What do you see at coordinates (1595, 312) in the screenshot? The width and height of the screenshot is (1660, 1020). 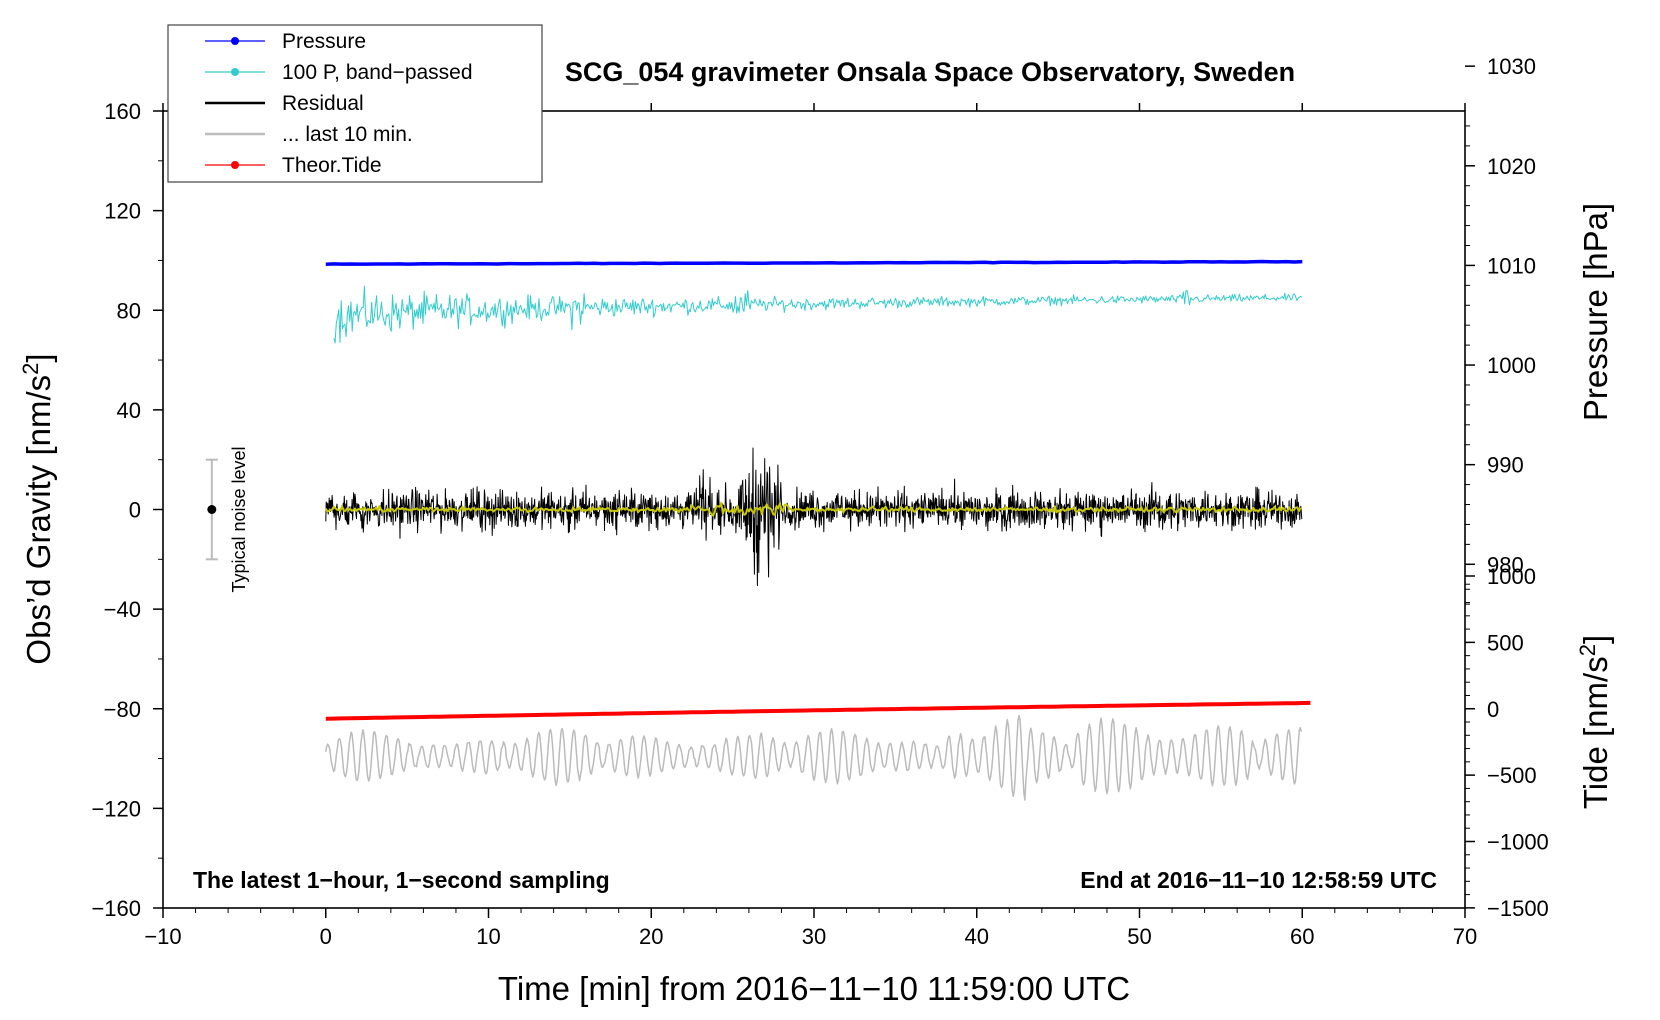 I see `y-axis-pressure-title: Pressure [hPa]` at bounding box center [1595, 312].